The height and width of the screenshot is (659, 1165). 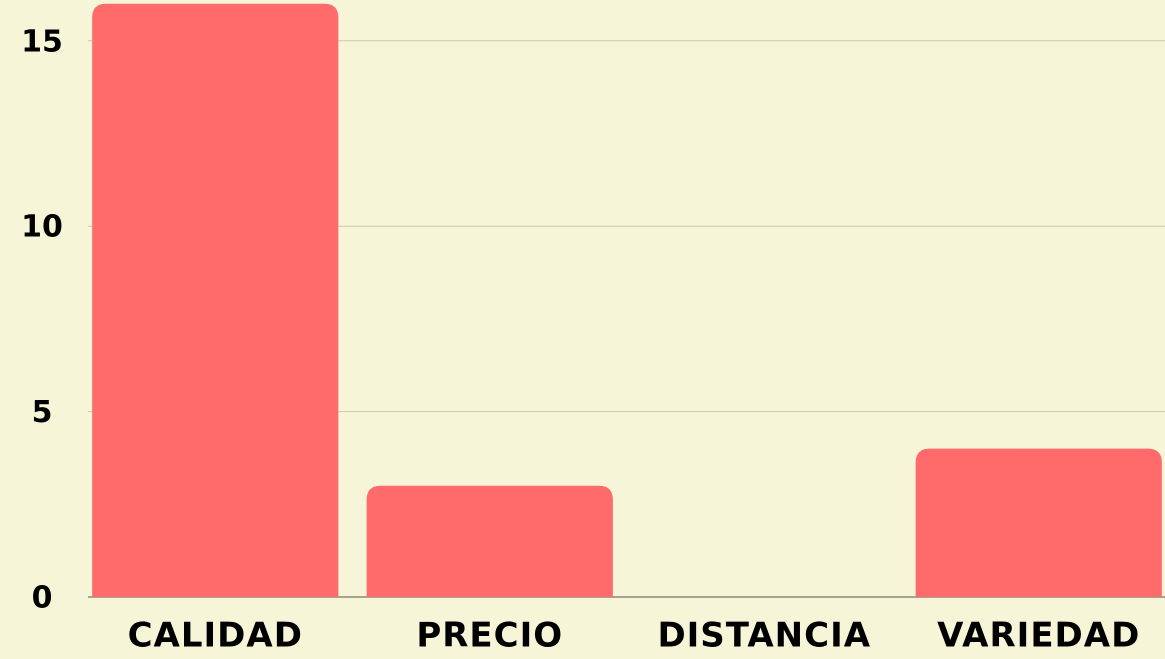 What do you see at coordinates (1038, 636) in the screenshot?
I see `x-tick-label: VARIEDAD` at bounding box center [1038, 636].